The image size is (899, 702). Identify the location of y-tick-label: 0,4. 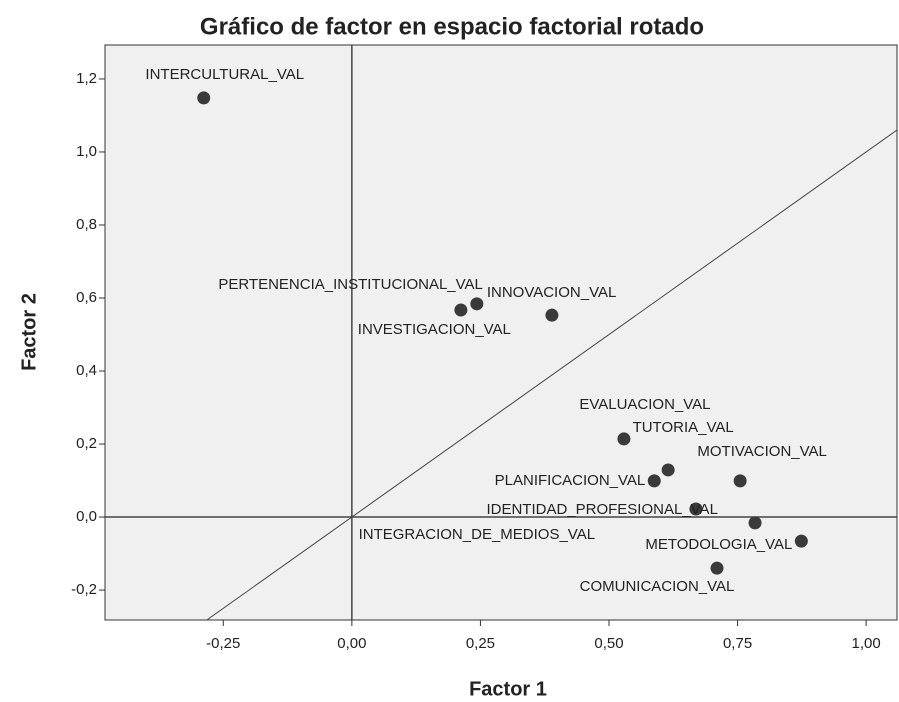
(86, 370).